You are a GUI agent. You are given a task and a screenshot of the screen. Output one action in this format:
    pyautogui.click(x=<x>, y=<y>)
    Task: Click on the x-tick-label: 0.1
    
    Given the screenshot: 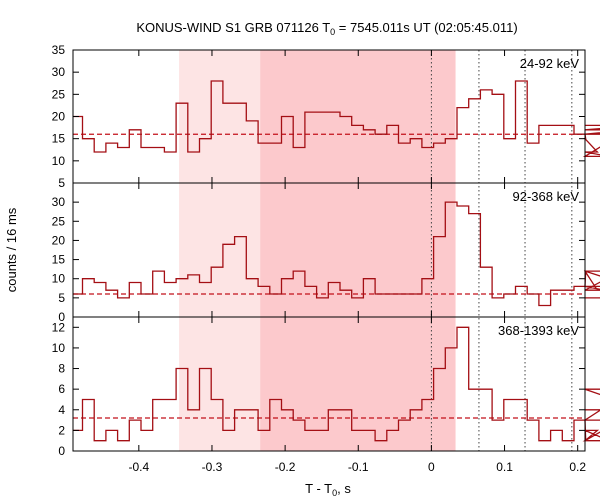 What is the action you would take?
    pyautogui.click(x=504, y=467)
    